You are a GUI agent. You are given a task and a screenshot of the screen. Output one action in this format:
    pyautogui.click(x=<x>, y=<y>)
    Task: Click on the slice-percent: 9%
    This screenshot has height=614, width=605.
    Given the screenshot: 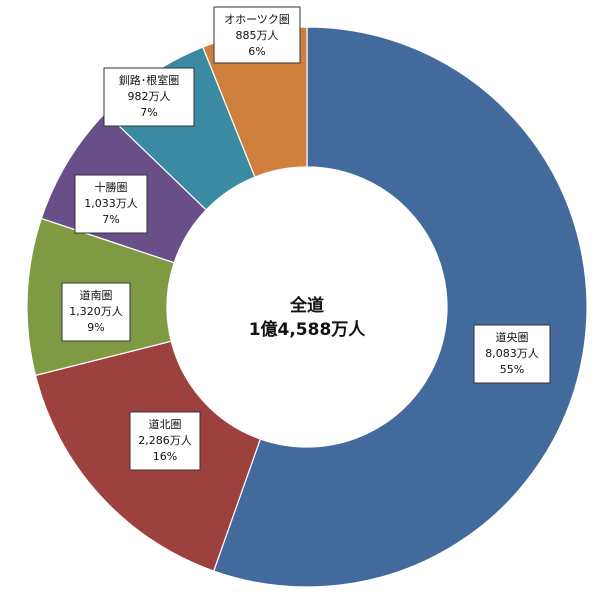 What is the action you would take?
    pyautogui.click(x=95, y=327)
    